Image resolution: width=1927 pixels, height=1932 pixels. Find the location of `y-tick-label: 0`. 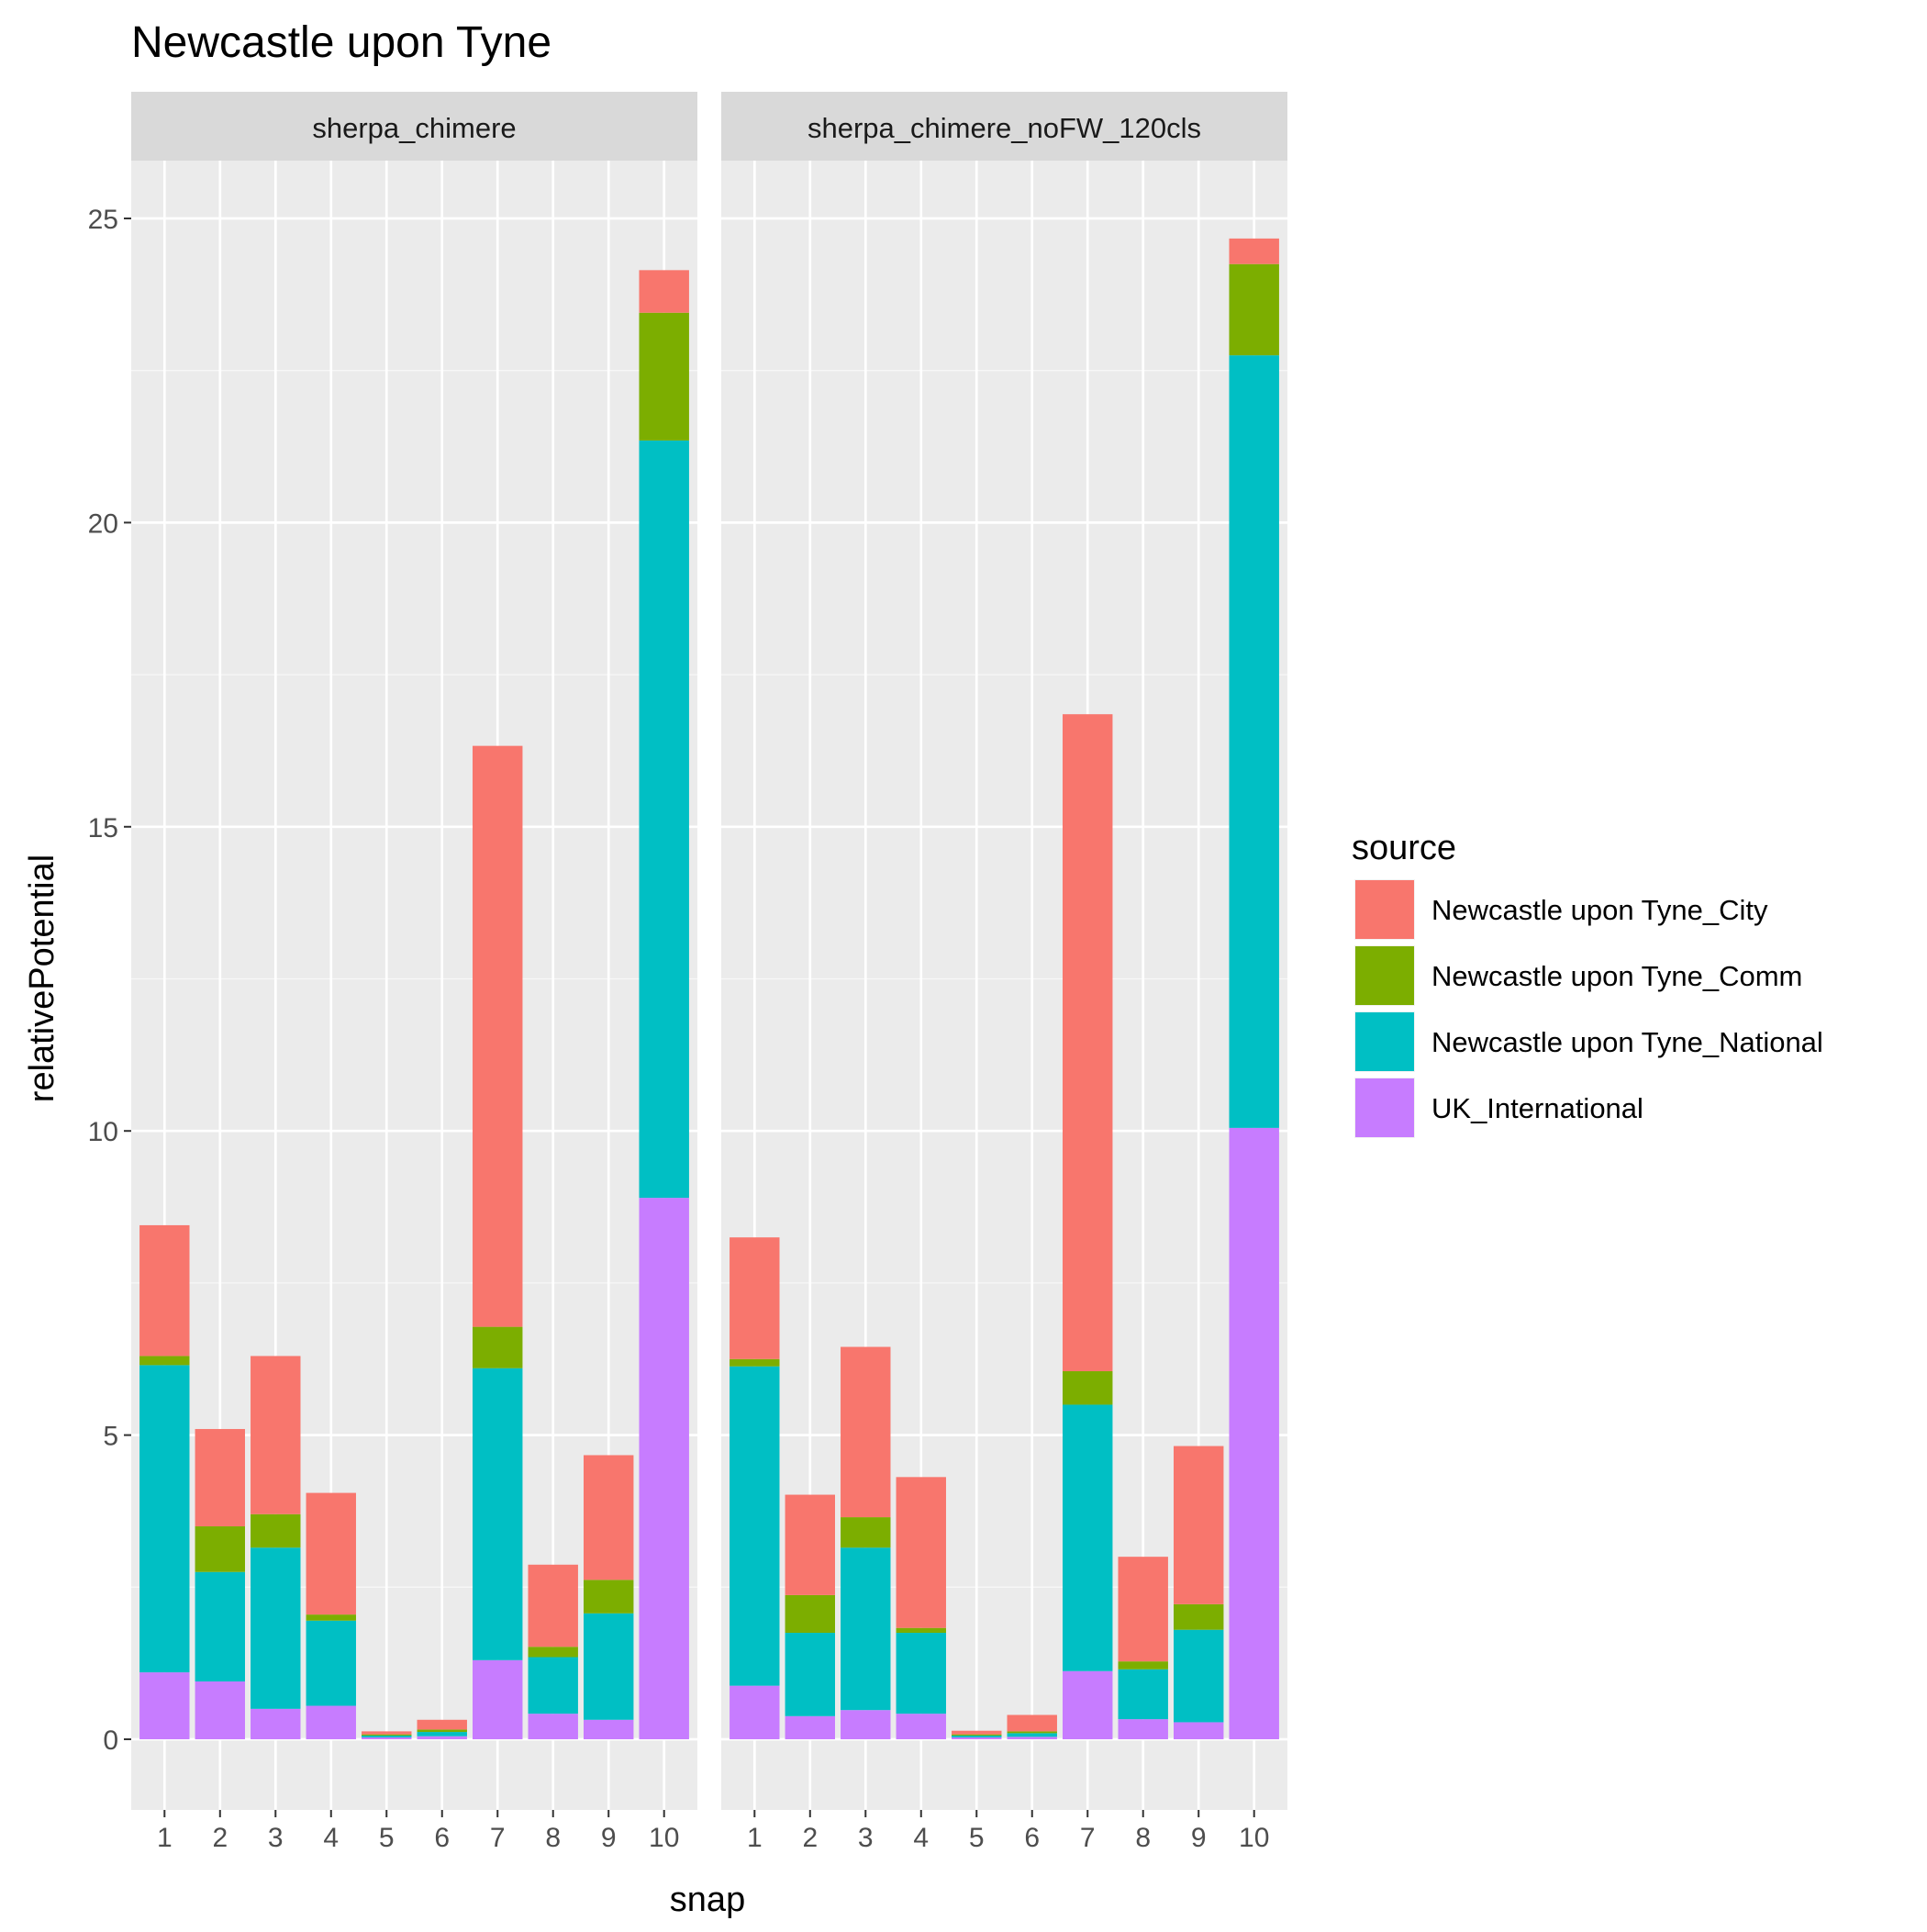

y-tick-label: 0 is located at coordinates (110, 1740).